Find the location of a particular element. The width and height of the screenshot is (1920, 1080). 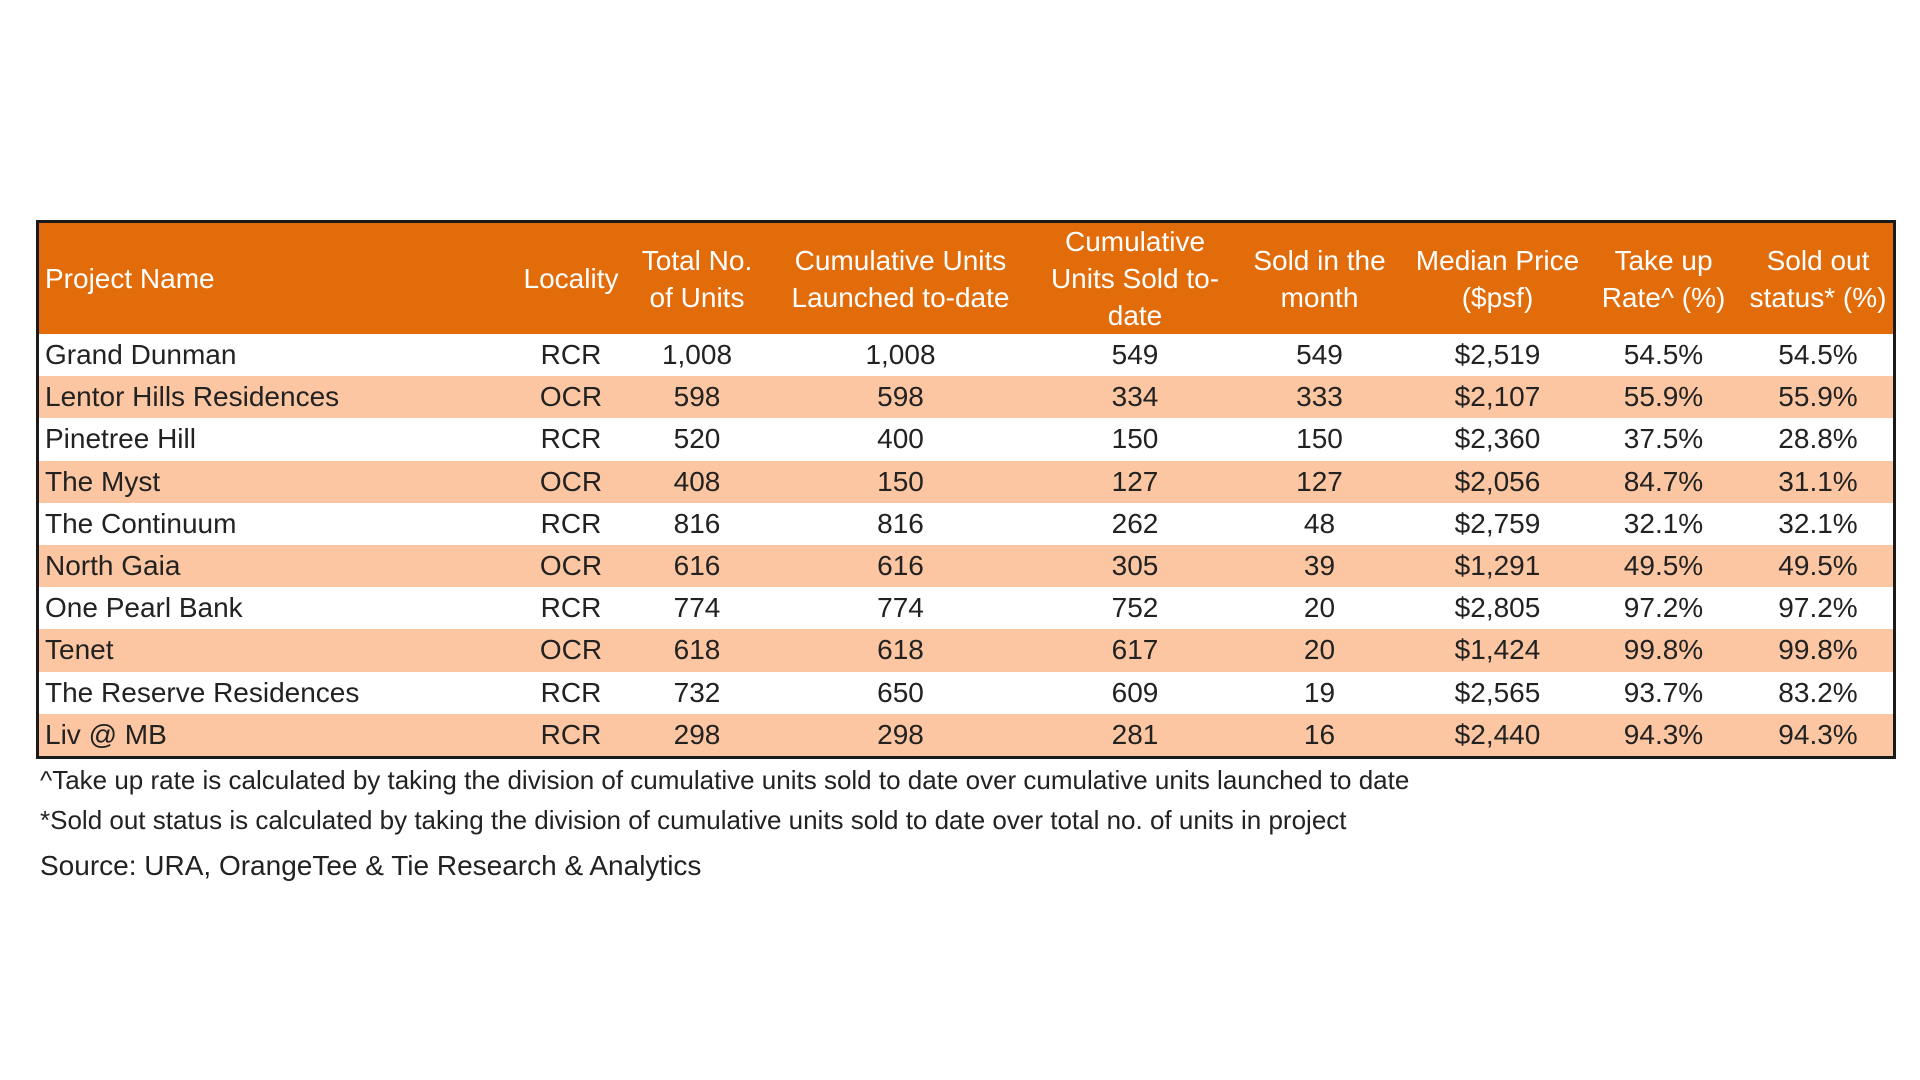

cell-sold-out-status: 83.2% is located at coordinates (1818, 692).